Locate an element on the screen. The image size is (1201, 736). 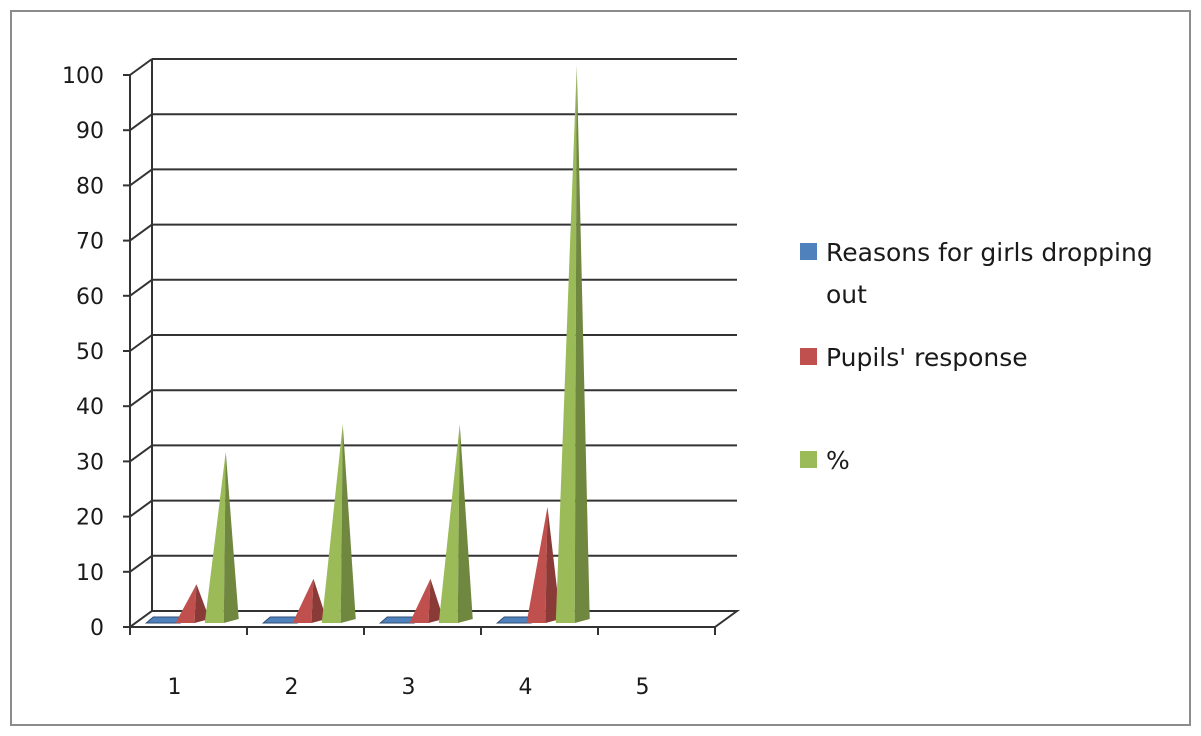
y-tick-label: 90 is located at coordinates (90, 131).